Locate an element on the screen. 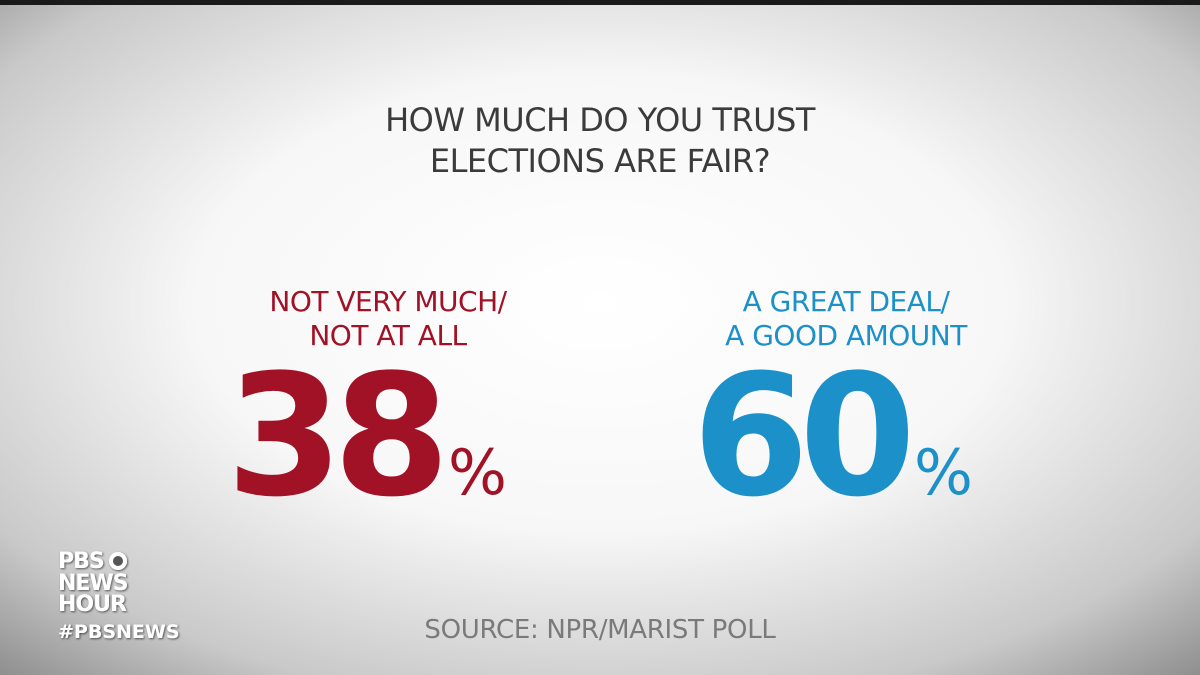  stat-label: NOT AT ALL is located at coordinates (388, 335).